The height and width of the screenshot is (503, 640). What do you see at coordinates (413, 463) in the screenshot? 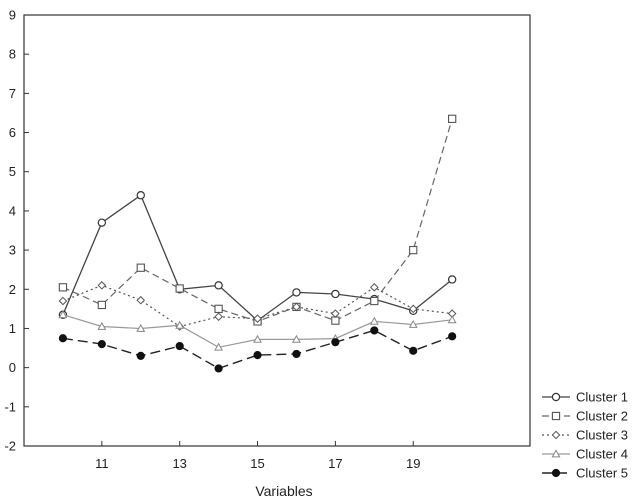
I see `x-tick-label: 19` at bounding box center [413, 463].